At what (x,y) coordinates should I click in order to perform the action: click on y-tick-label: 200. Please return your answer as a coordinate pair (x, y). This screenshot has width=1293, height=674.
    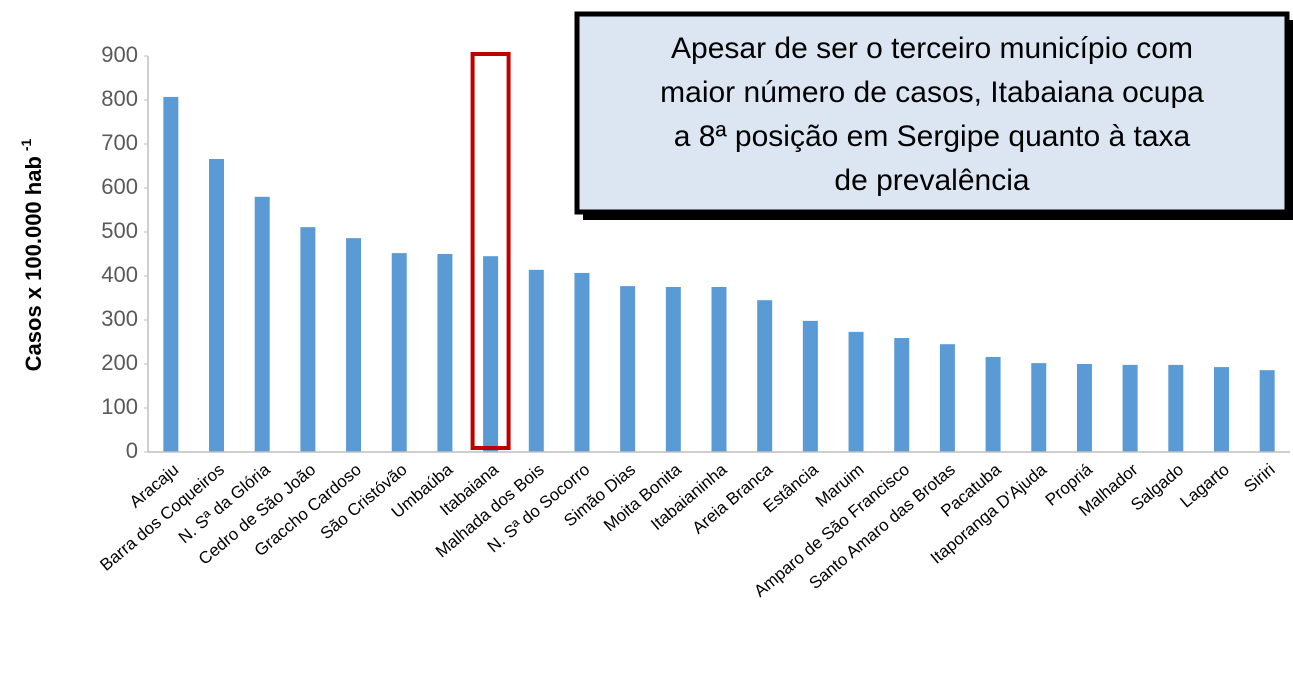
    Looking at the image, I should click on (119, 362).